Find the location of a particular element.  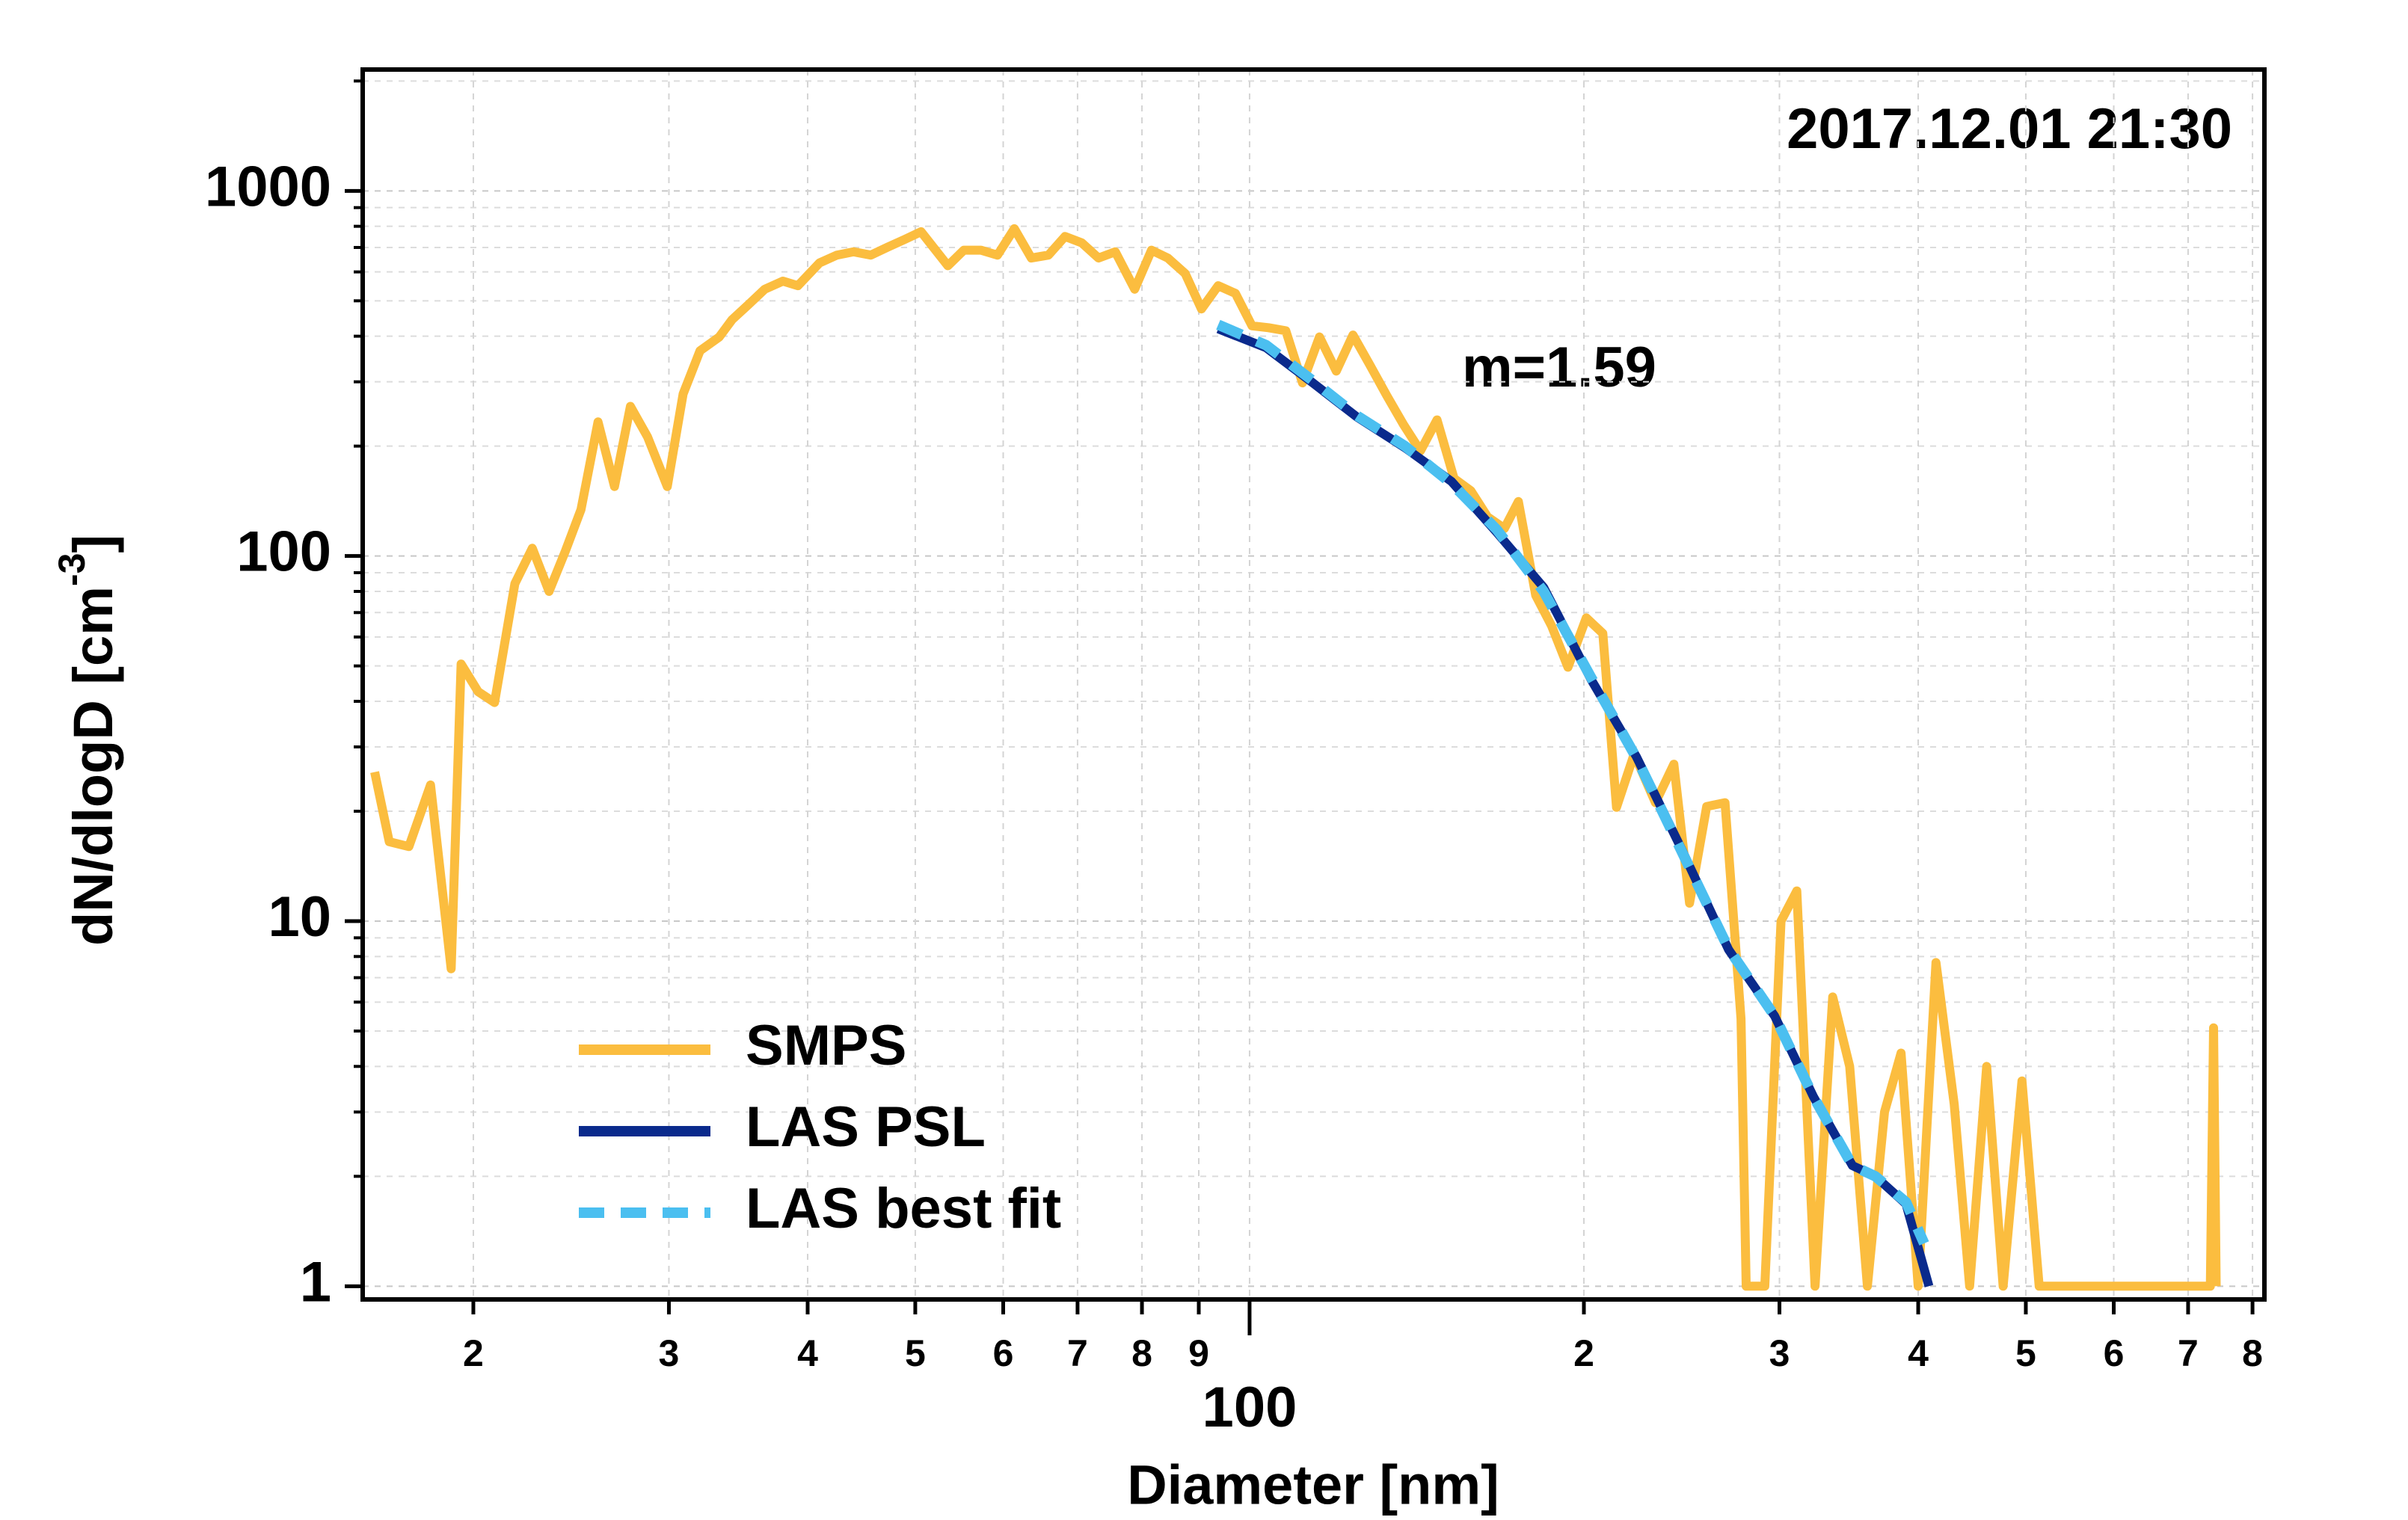

timestamp-annotation: 2017.12.01 21:30 is located at coordinates (2009, 129).